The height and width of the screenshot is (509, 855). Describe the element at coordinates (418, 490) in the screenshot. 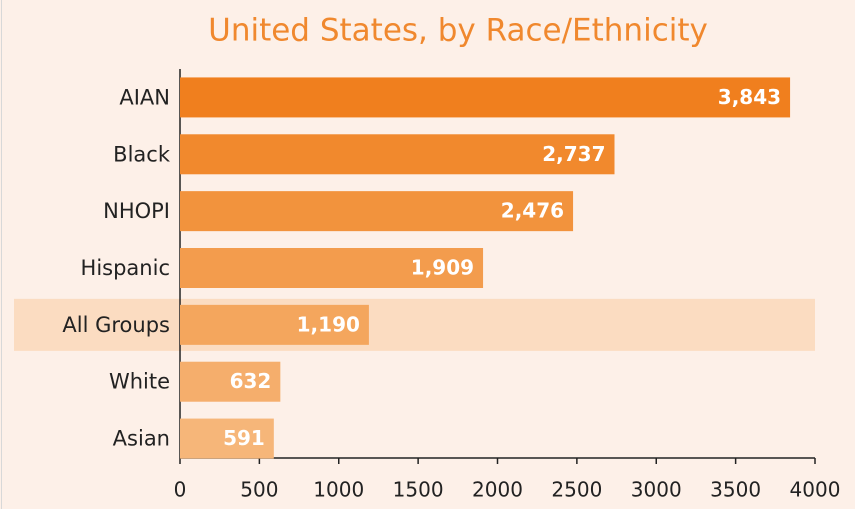

I see `x-tick-label: 1500` at that location.